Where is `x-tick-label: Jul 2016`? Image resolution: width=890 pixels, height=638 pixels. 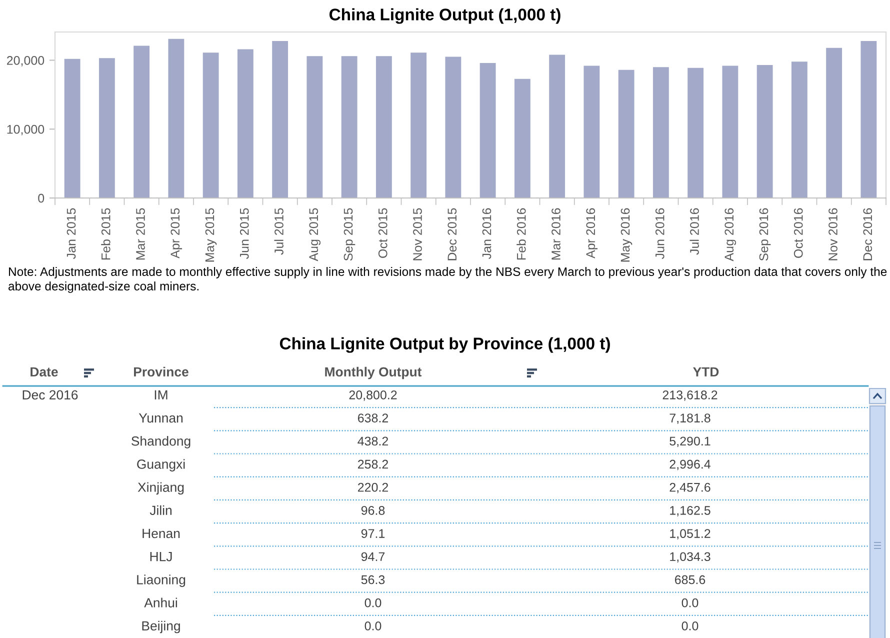 x-tick-label: Jul 2016 is located at coordinates (694, 231).